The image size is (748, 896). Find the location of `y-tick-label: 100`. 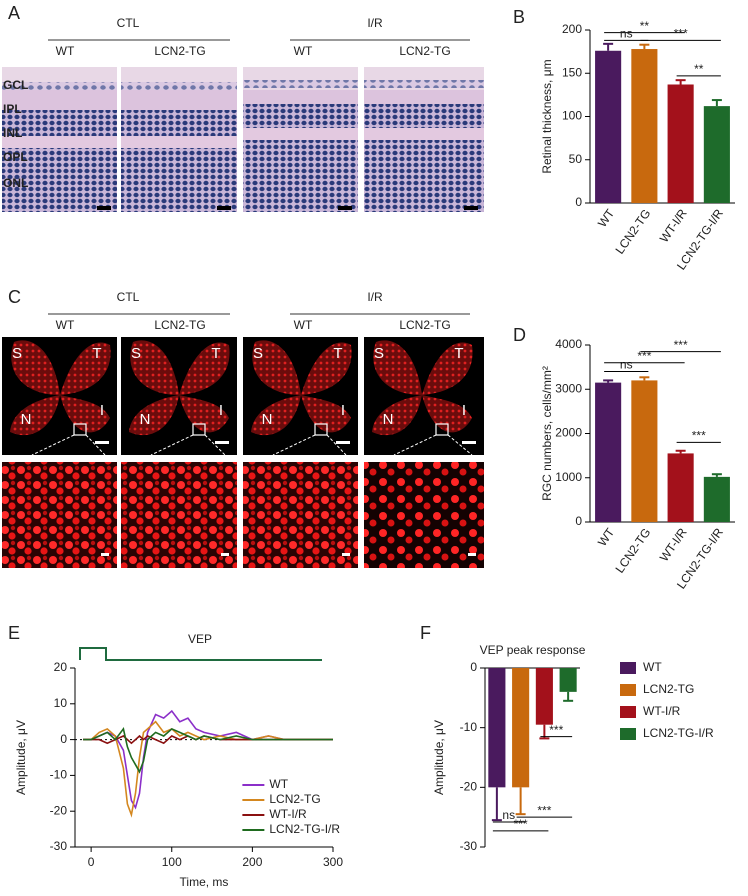

y-tick-label: 100 is located at coordinates (572, 116).